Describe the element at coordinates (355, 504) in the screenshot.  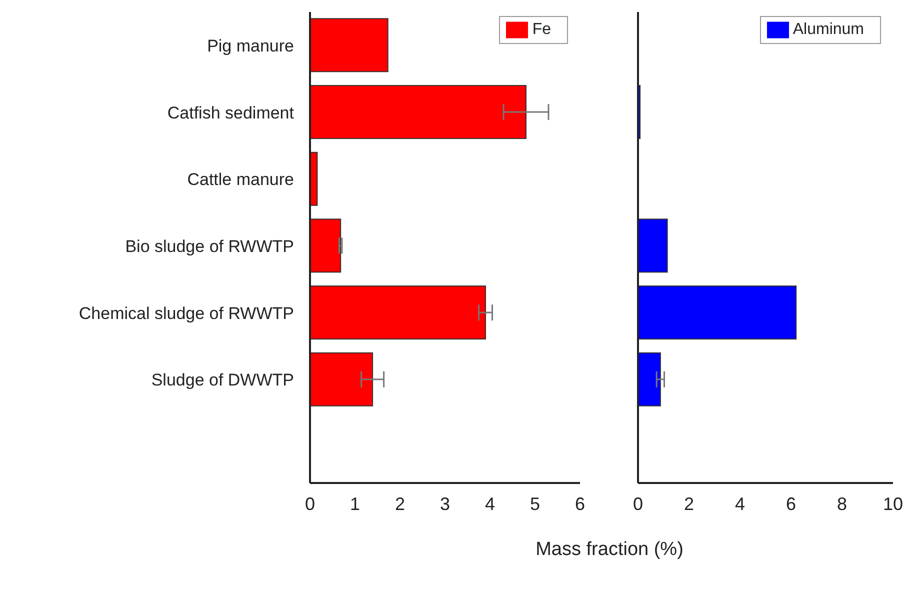
I see `x-tick-label: 1` at that location.